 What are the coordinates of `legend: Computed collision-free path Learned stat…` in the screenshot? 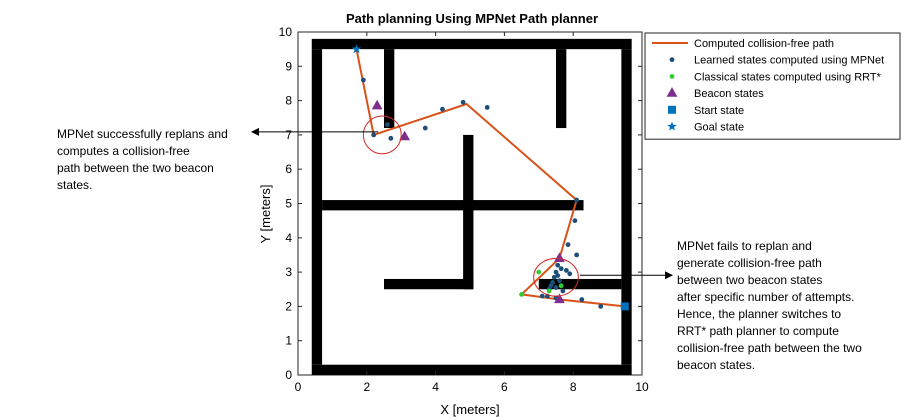 It's located at (772, 86).